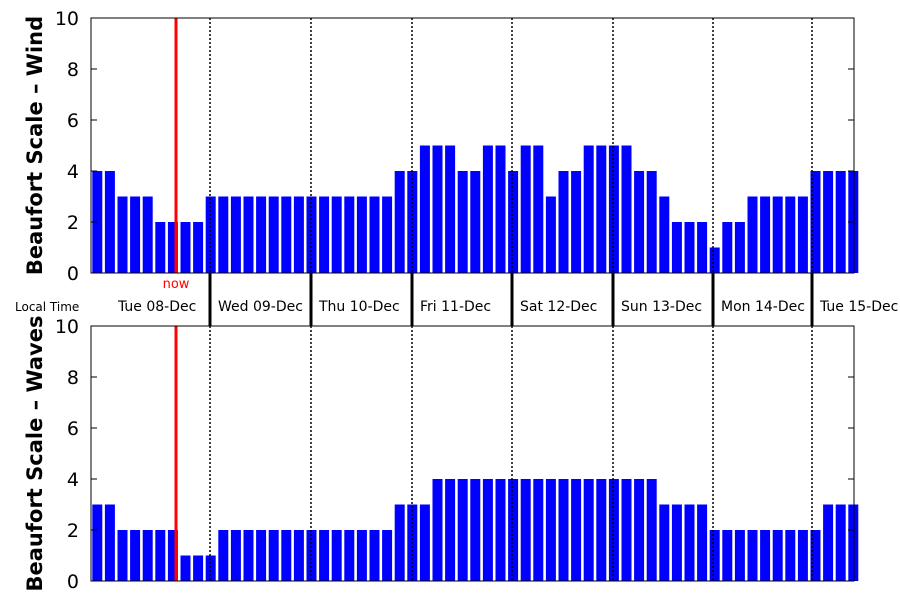  Describe the element at coordinates (260, 307) in the screenshot. I see `day-label: Wed 09-Dec` at that location.